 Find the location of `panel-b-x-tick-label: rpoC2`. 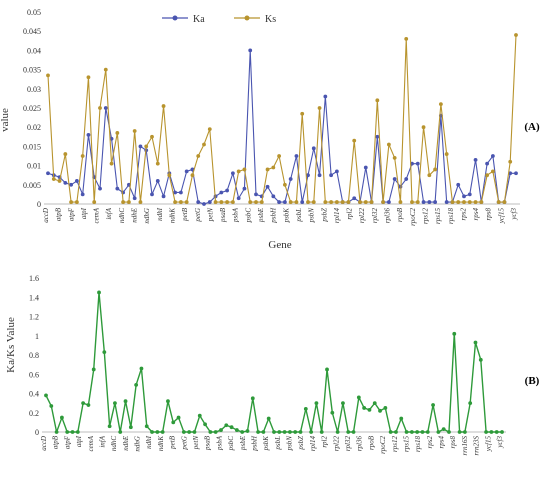

panel-b-x-tick-label: rpoC2 is located at coordinates (383, 445).